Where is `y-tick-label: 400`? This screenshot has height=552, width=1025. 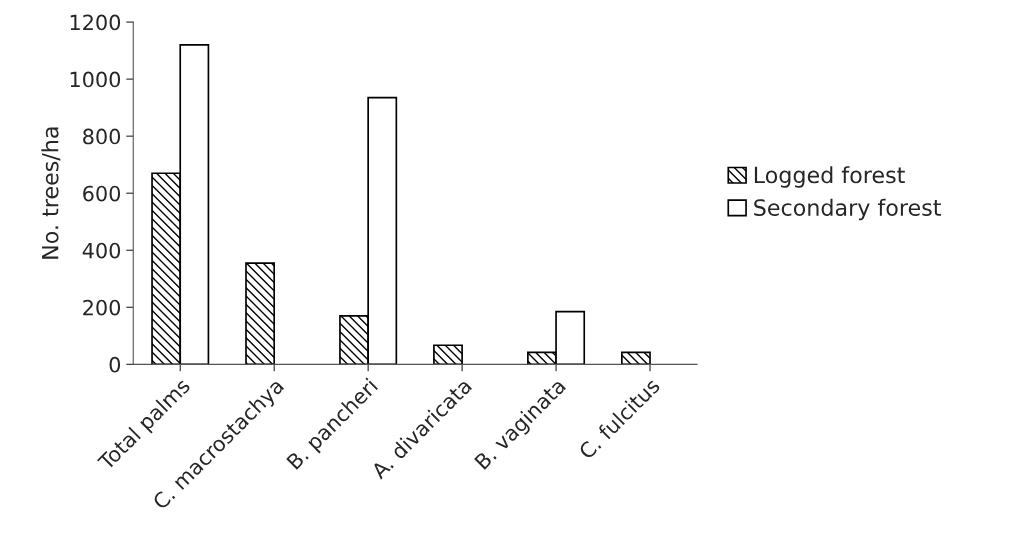
y-tick-label: 400 is located at coordinates (101, 250).